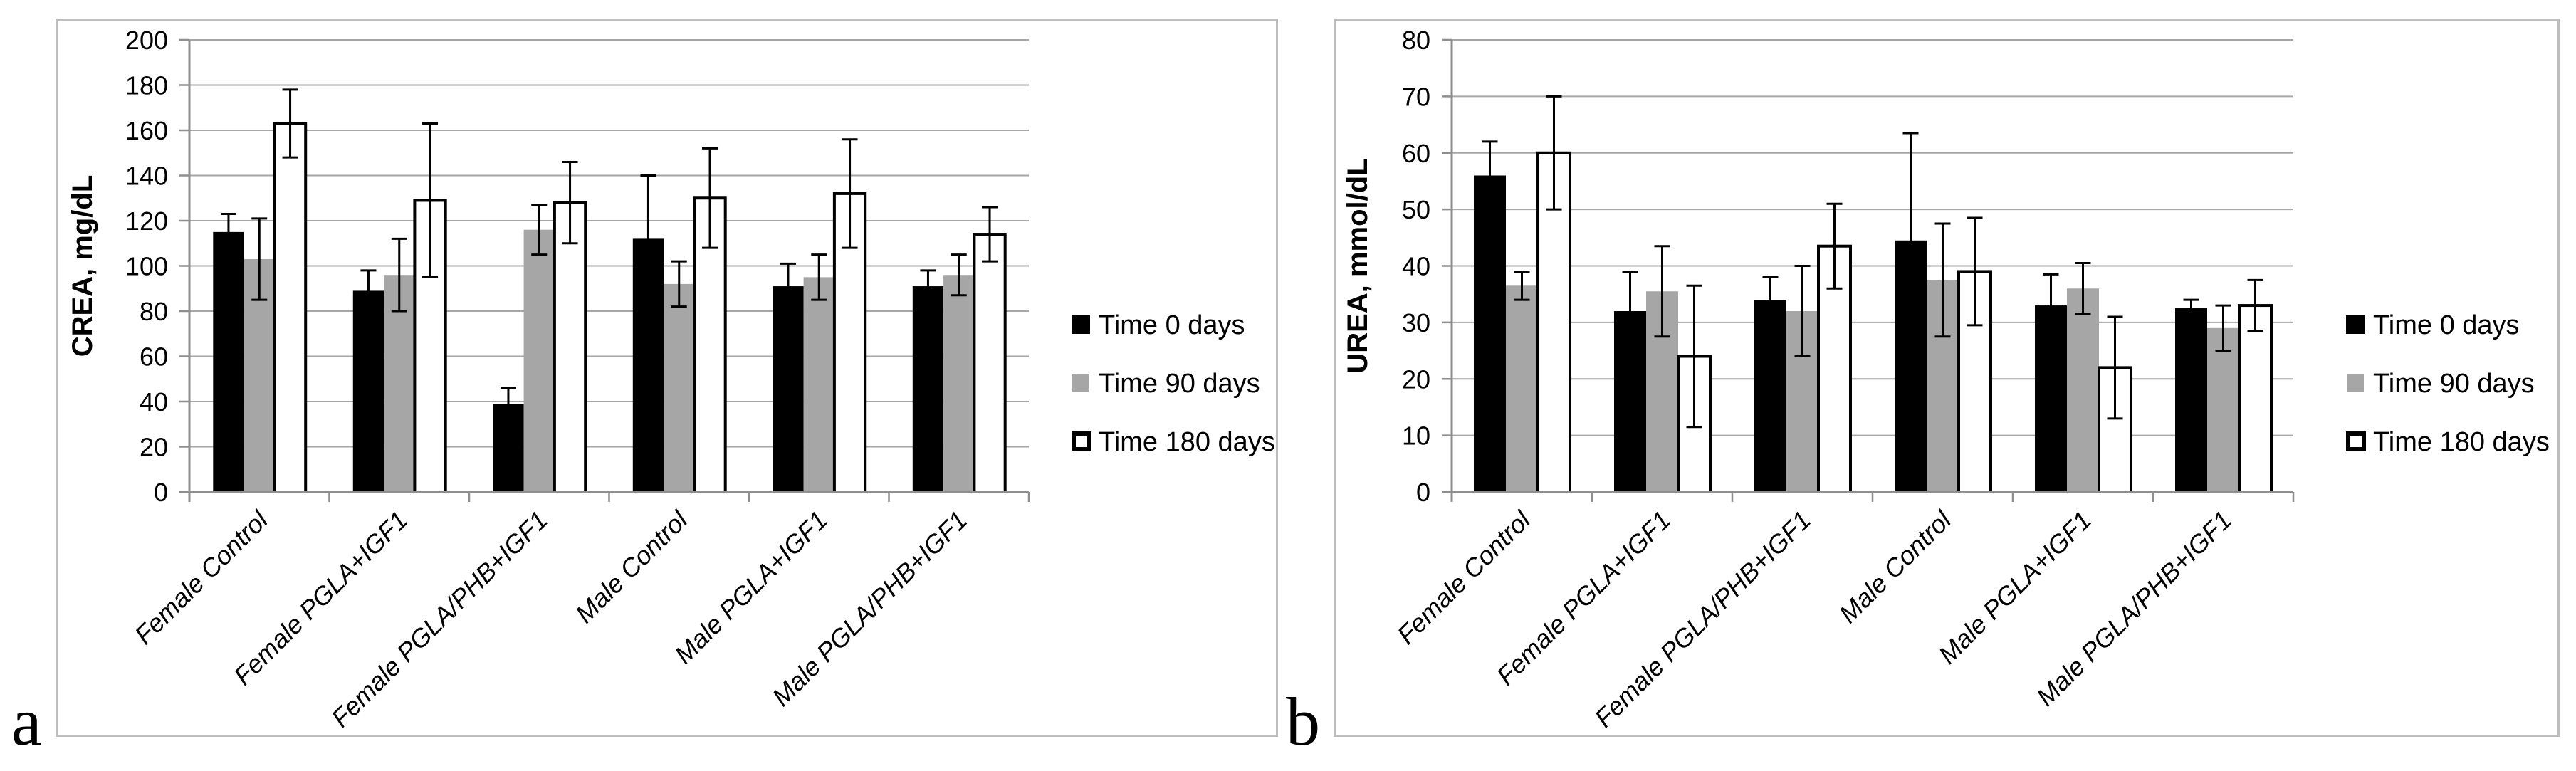  I want to click on bar-time-0-days-female-pgla-phb-igf1, so click(1770, 396).